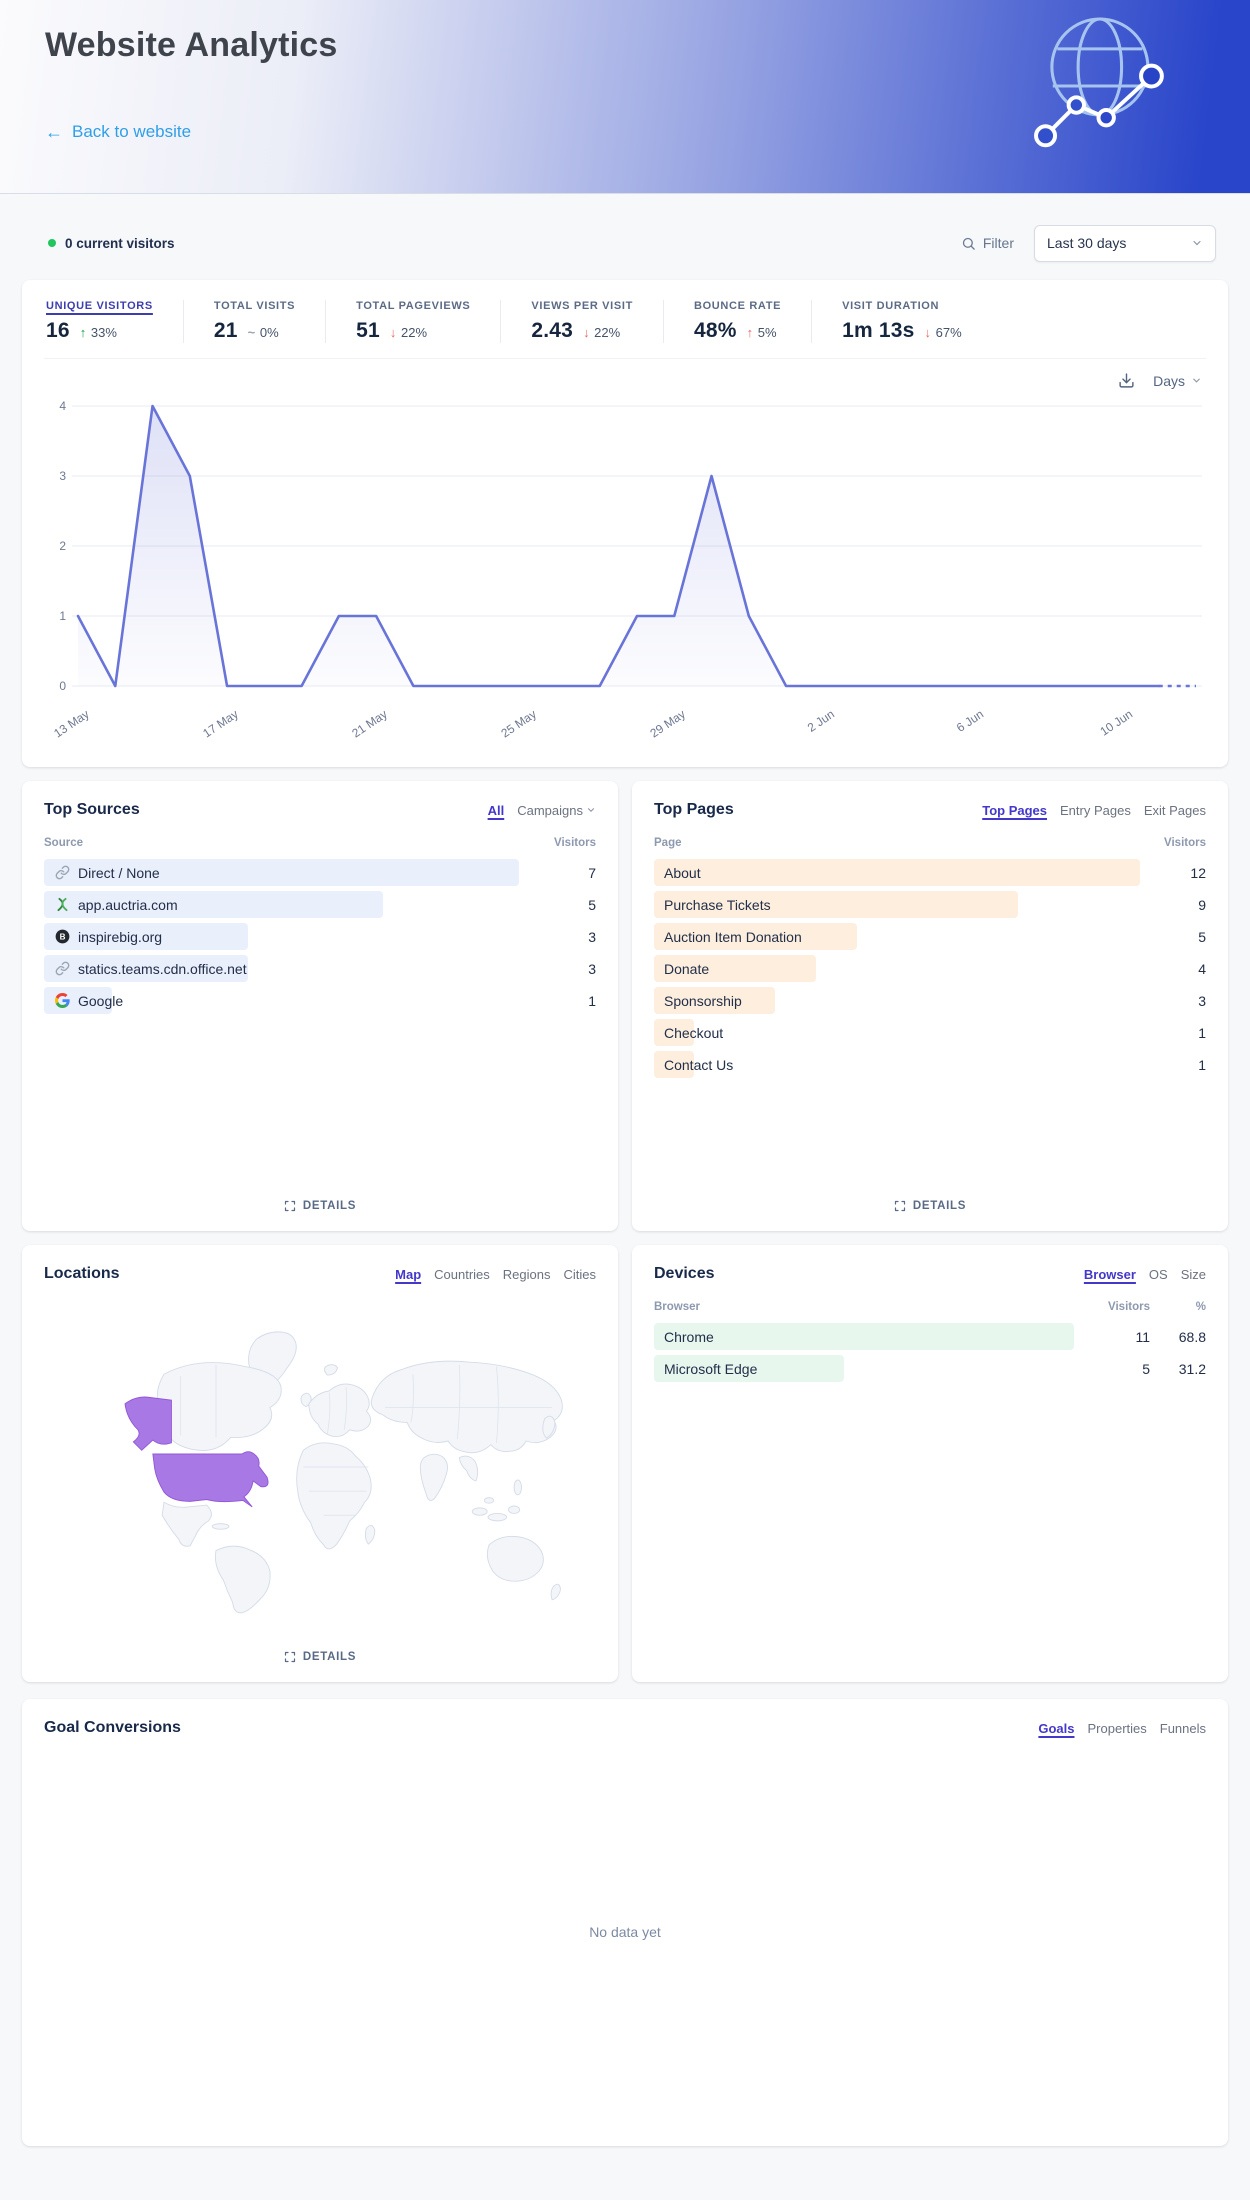  What do you see at coordinates (62, 476) in the screenshot?
I see `svg-text: 3` at bounding box center [62, 476].